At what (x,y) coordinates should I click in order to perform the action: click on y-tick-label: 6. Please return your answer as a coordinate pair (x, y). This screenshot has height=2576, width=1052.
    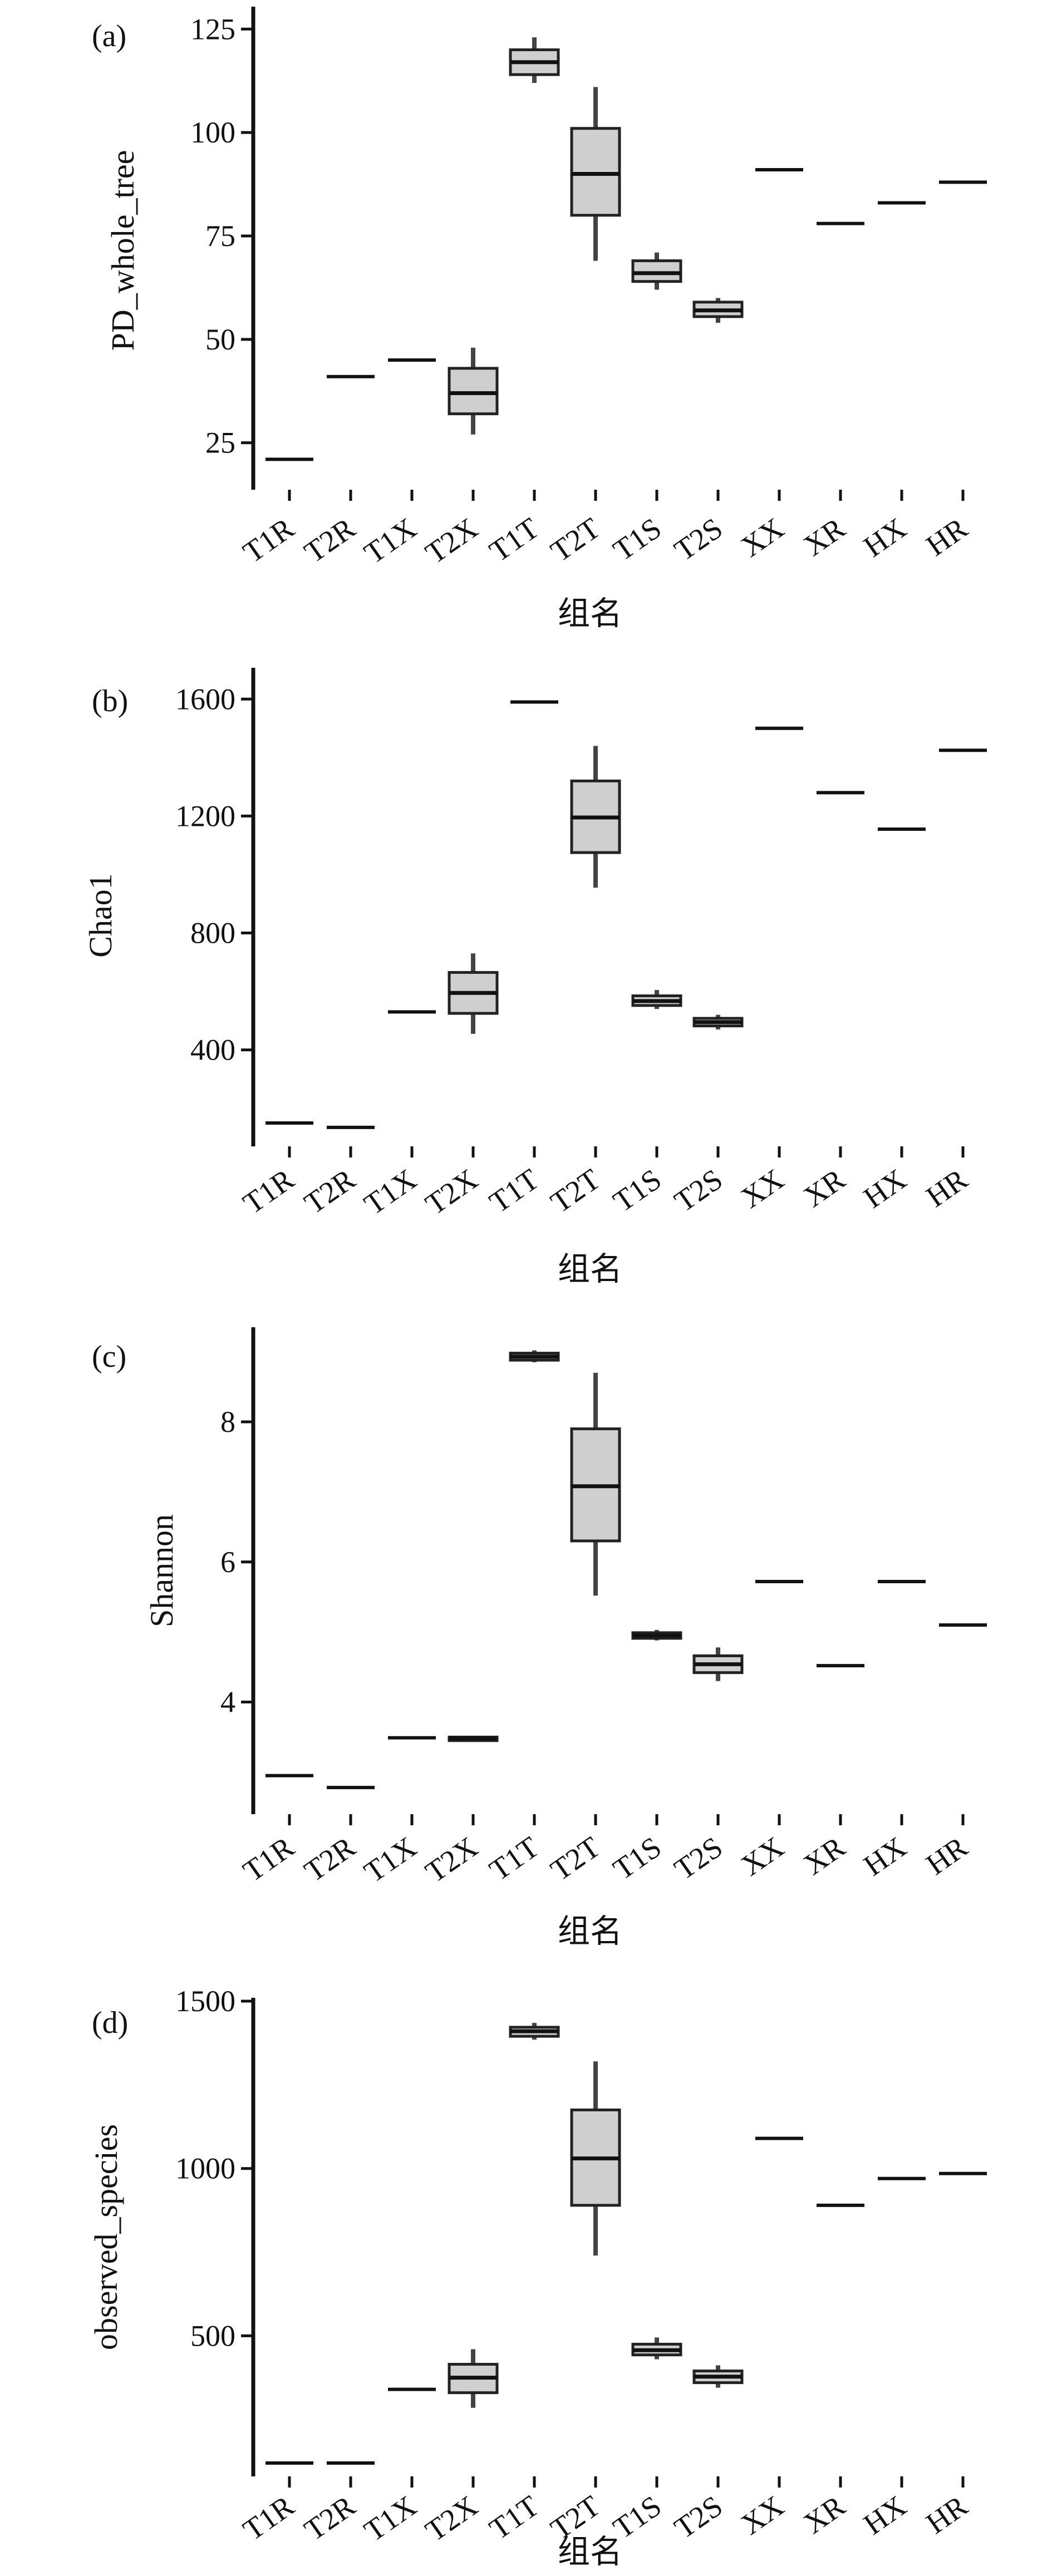
    Looking at the image, I should click on (227, 1562).